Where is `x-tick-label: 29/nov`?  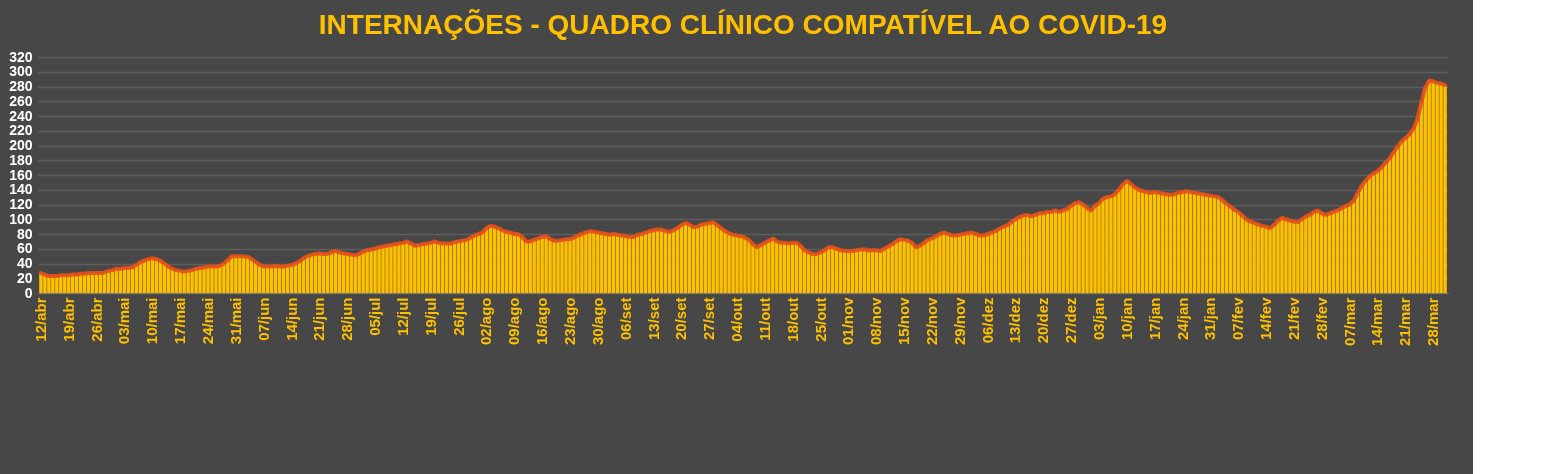 x-tick-label: 29/nov is located at coordinates (959, 321).